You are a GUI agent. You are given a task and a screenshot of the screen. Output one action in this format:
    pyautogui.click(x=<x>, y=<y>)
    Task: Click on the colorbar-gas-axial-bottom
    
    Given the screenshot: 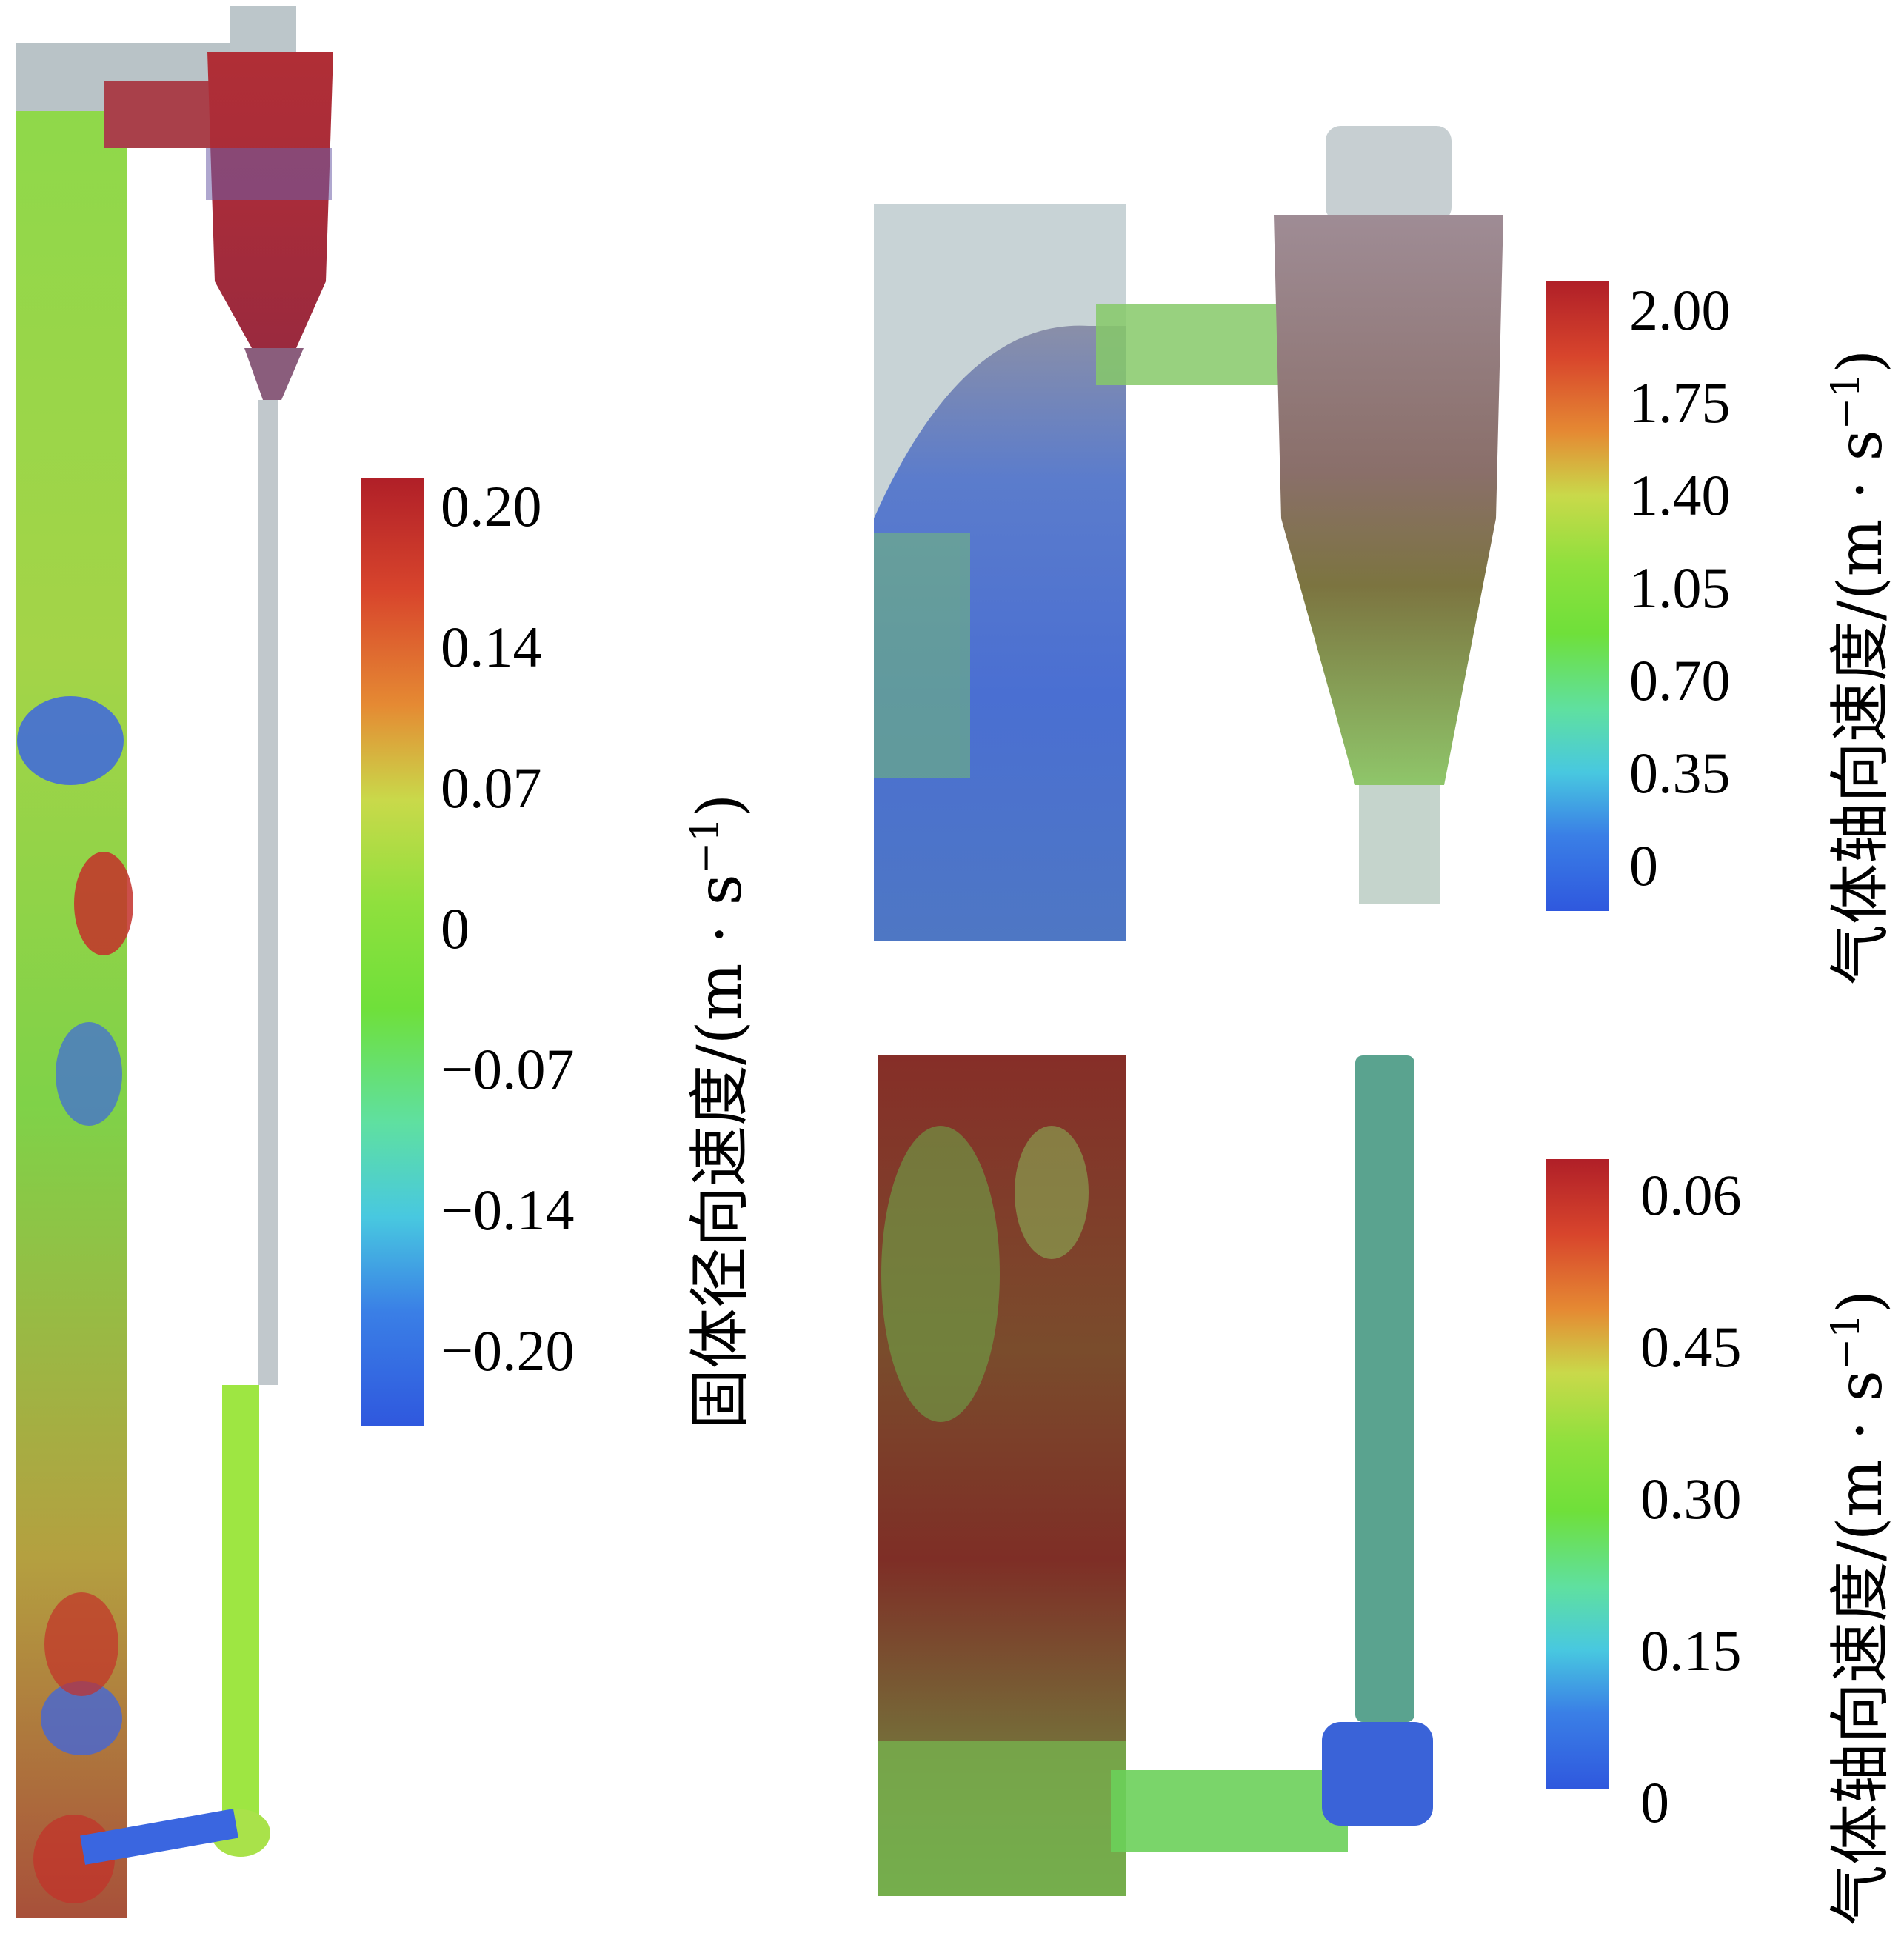 What is the action you would take?
    pyautogui.click(x=1578, y=1474)
    